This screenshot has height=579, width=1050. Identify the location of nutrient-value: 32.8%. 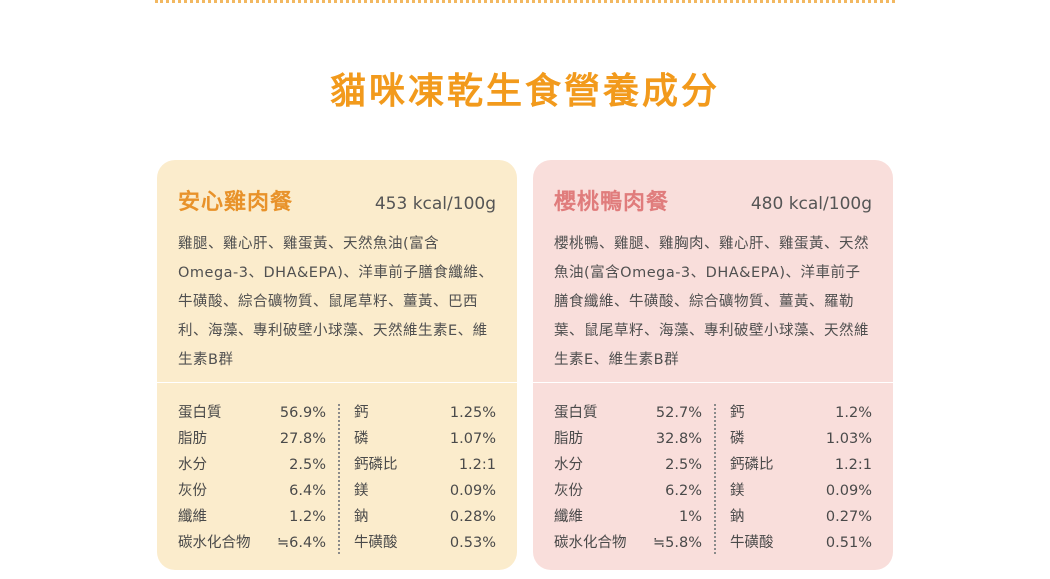
(678, 439).